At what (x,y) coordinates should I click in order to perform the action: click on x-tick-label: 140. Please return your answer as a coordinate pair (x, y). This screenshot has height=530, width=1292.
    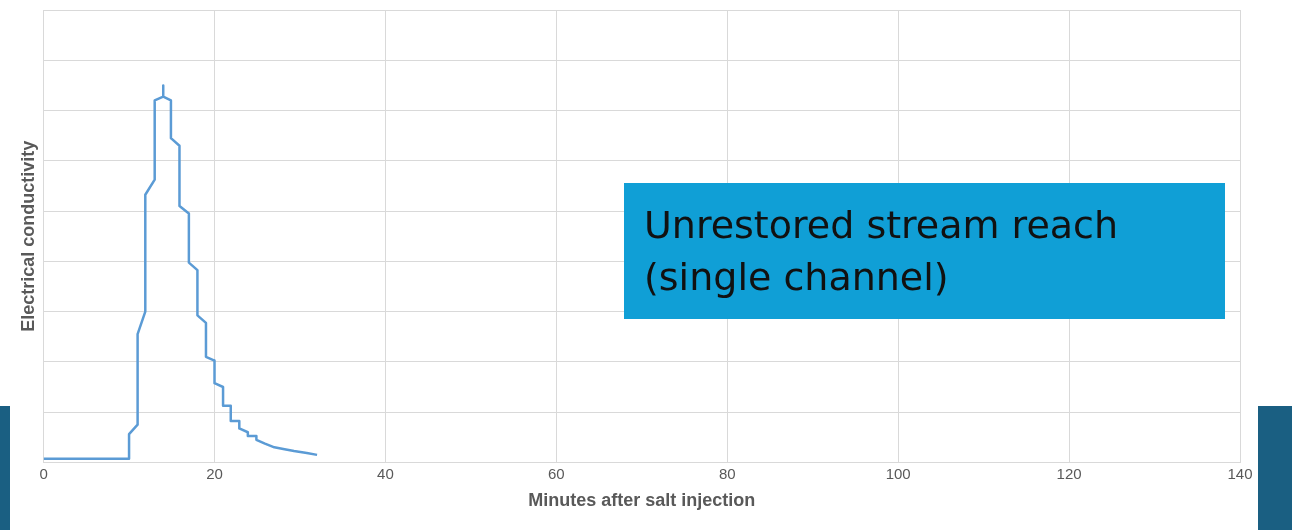
    Looking at the image, I should click on (1240, 473).